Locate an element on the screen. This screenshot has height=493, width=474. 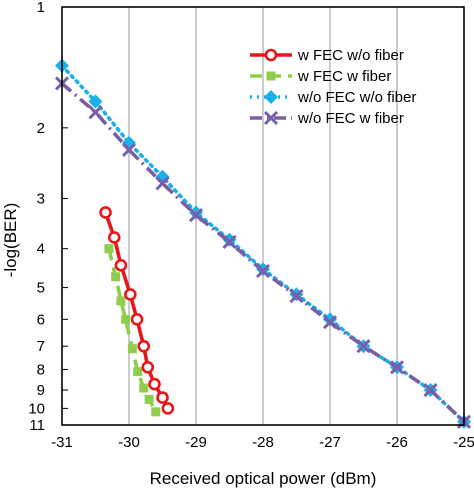
legend-label: w/o FEC w/o fiber is located at coordinates (356, 97).